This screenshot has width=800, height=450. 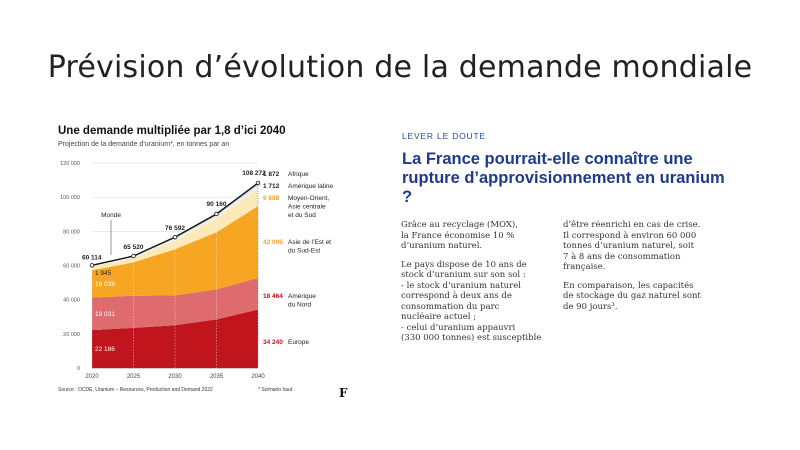 I want to click on y-tick-label: 100 000, so click(x=70, y=198).